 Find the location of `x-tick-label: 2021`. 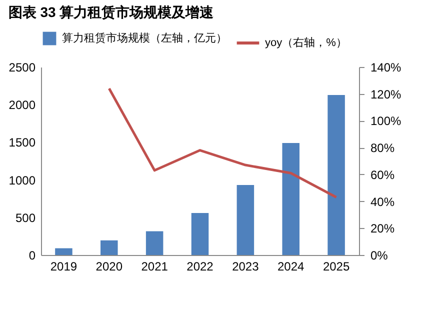

x-tick-label: 2021 is located at coordinates (154, 267).